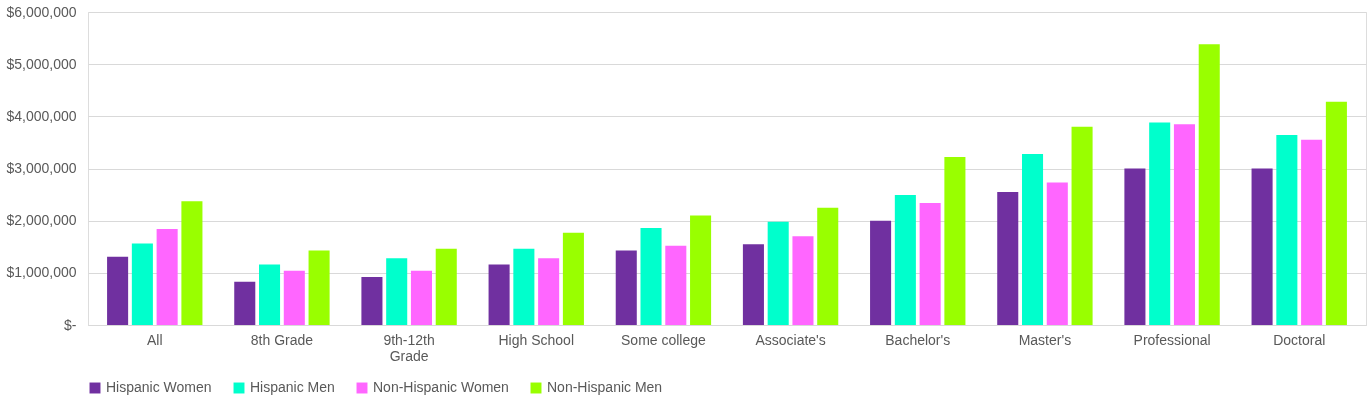  I want to click on legend-label: Non-Hispanic Men, so click(605, 387).